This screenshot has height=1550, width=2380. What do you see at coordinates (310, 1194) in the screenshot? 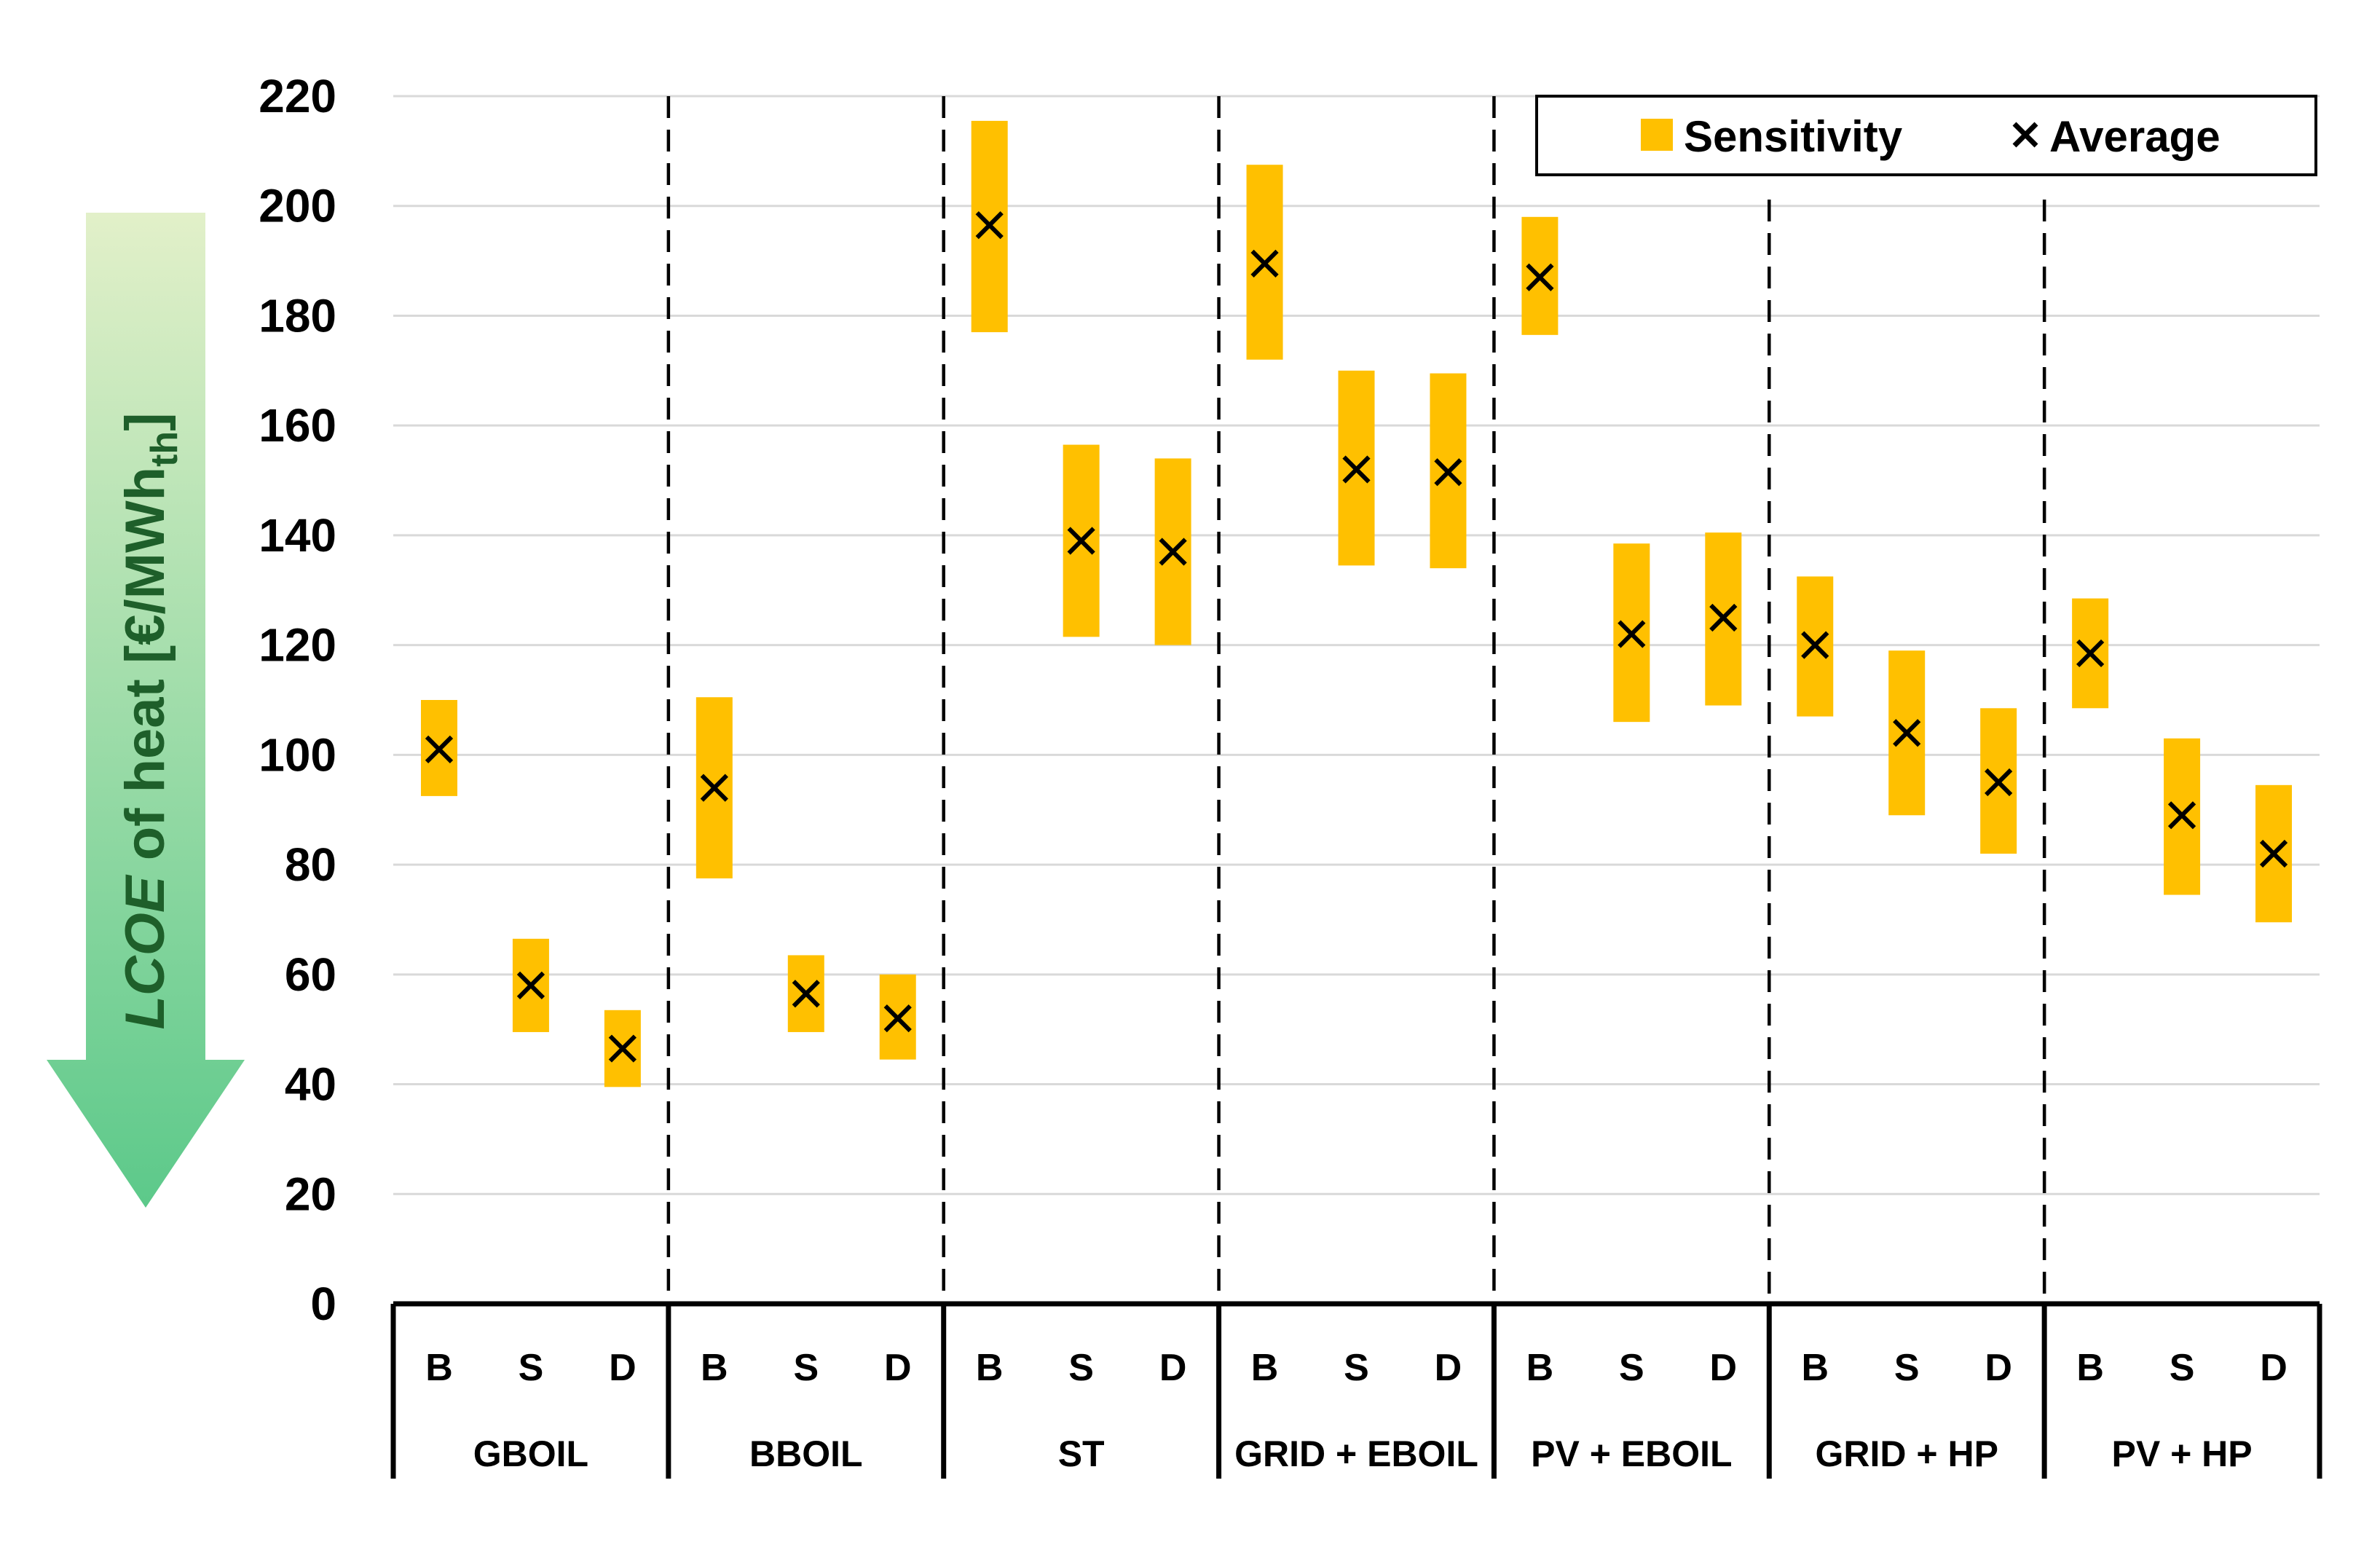
I see `y-tick-label: 20` at bounding box center [310, 1194].